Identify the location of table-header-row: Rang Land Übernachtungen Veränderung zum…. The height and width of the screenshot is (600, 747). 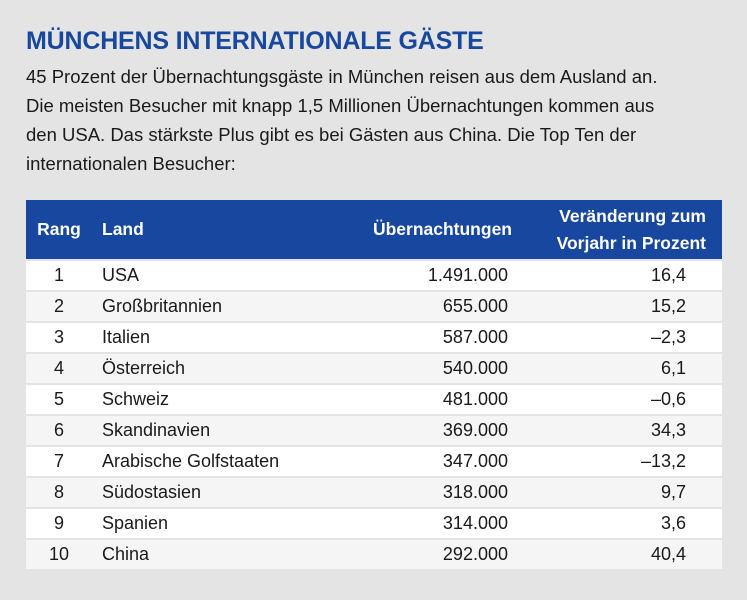
(374, 229).